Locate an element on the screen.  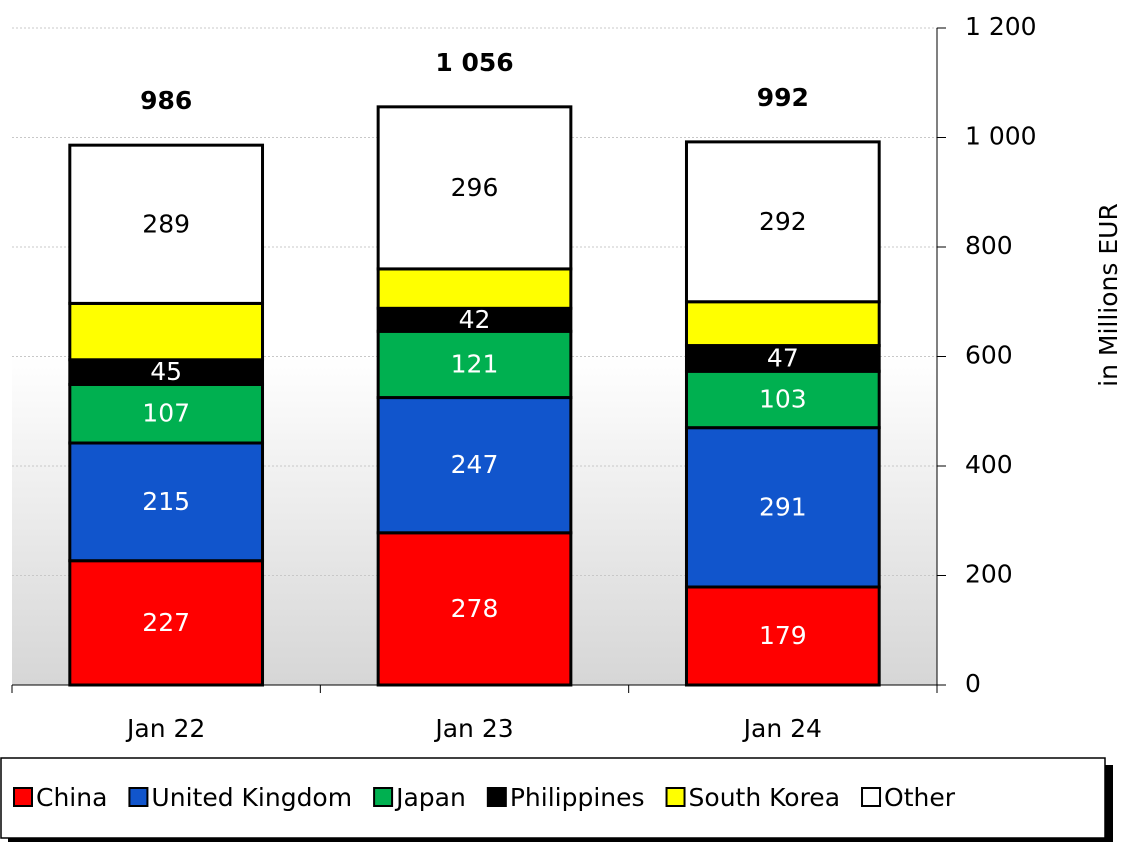
total-label: 986 is located at coordinates (166, 100).